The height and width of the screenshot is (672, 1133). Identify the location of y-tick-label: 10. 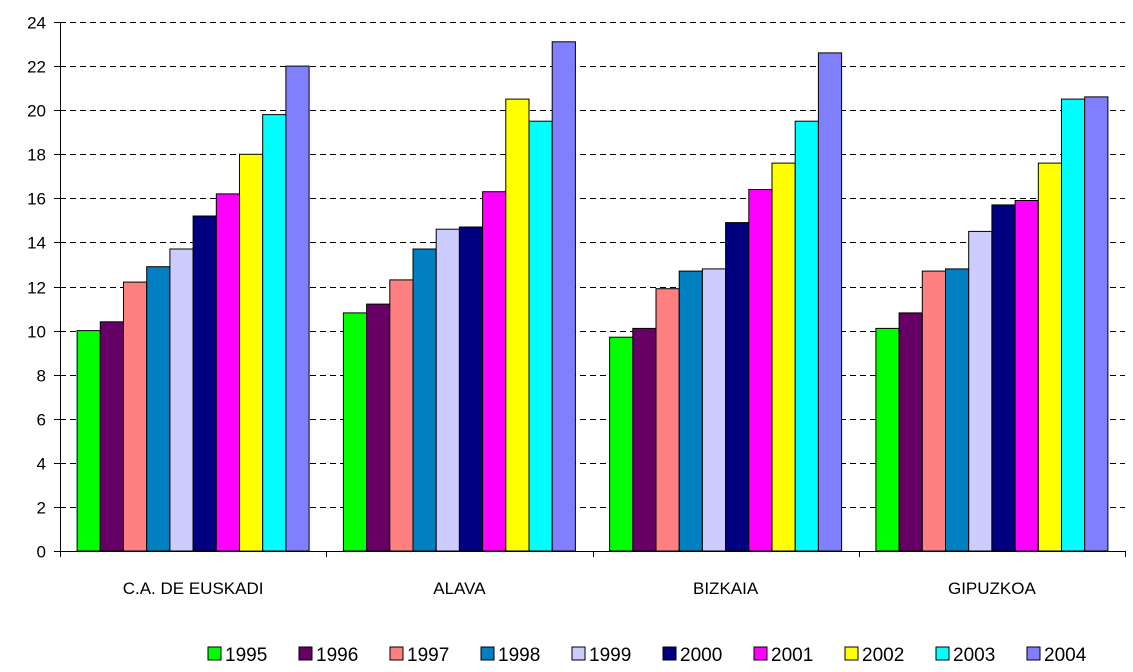
(36, 332).